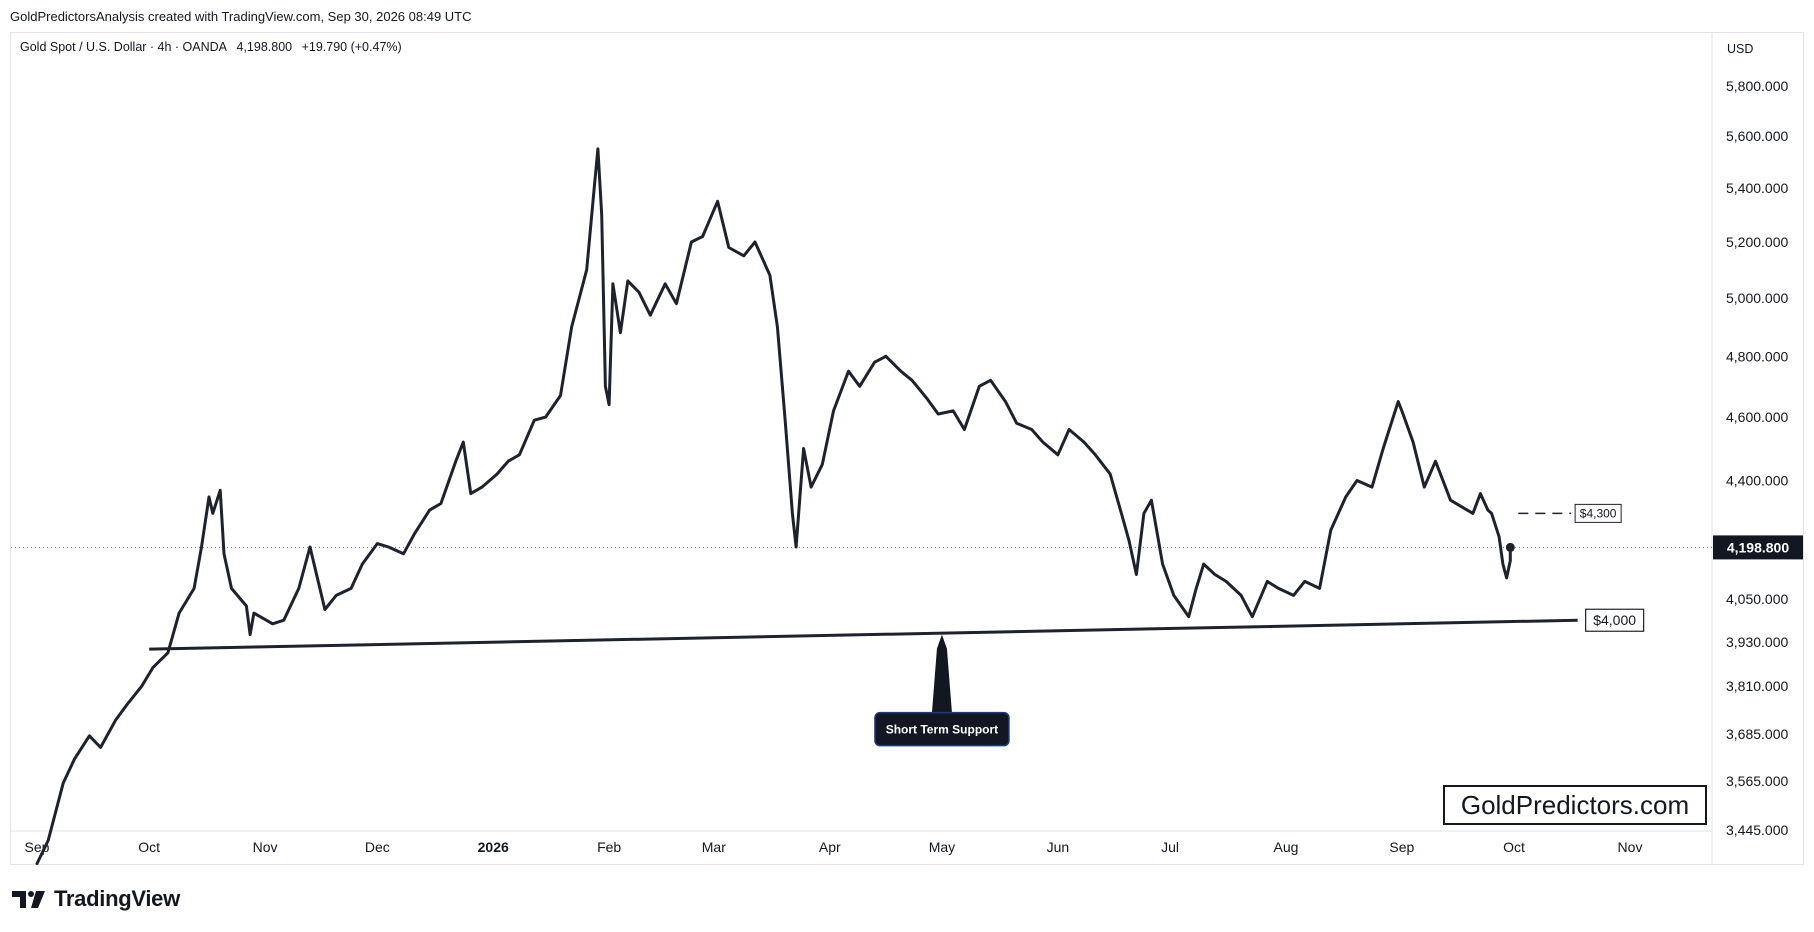 The height and width of the screenshot is (932, 1814). I want to click on currency-selector: USD, so click(1740, 49).